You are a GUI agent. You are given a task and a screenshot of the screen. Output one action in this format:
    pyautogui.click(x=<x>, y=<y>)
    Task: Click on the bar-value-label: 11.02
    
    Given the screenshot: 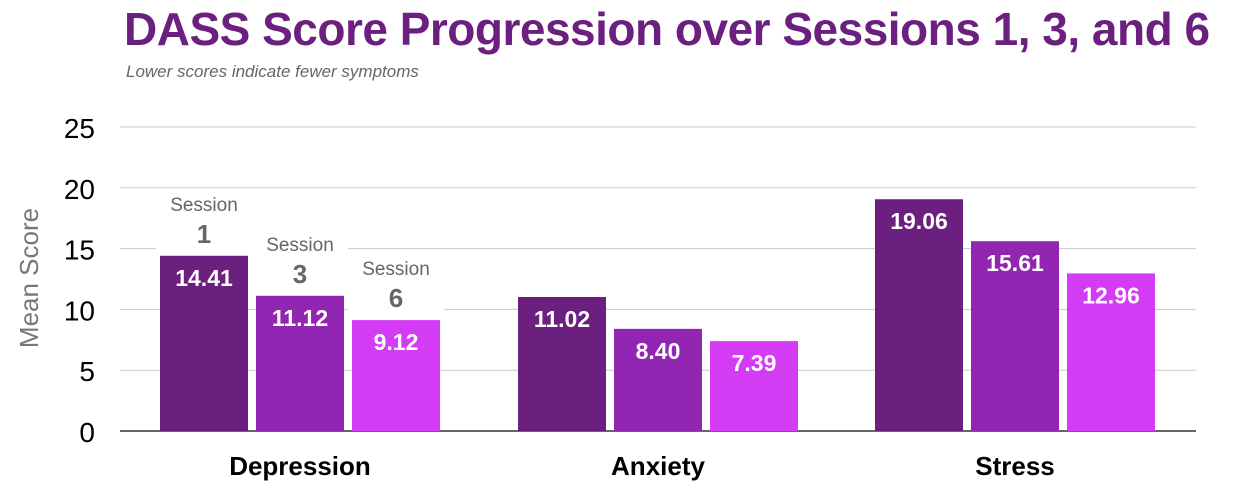 What is the action you would take?
    pyautogui.click(x=562, y=319)
    